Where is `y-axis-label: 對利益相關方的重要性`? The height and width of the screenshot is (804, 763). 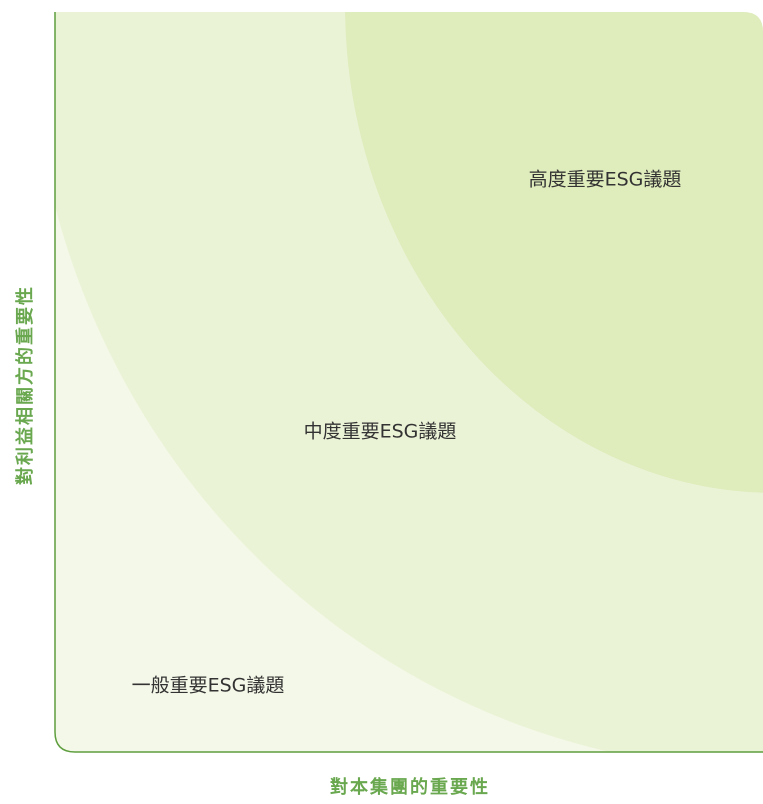
y-axis-label: 對利益相關方的重要性 is located at coordinates (25, 385).